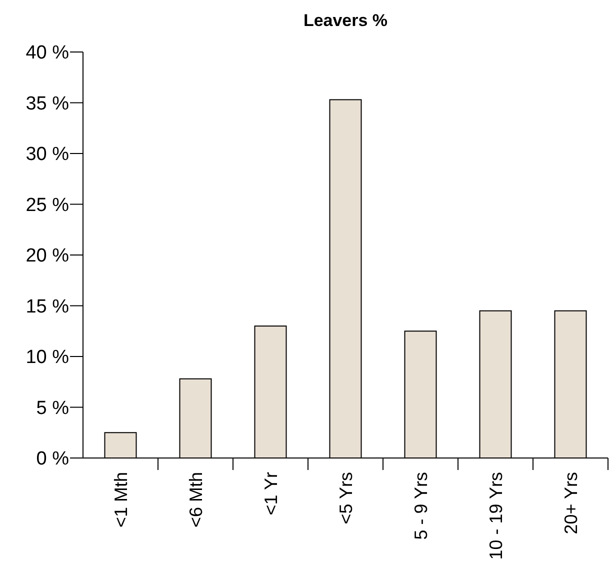 The width and height of the screenshot is (616, 582). What do you see at coordinates (48, 103) in the screenshot?
I see `y-tick-label: 35 %` at bounding box center [48, 103].